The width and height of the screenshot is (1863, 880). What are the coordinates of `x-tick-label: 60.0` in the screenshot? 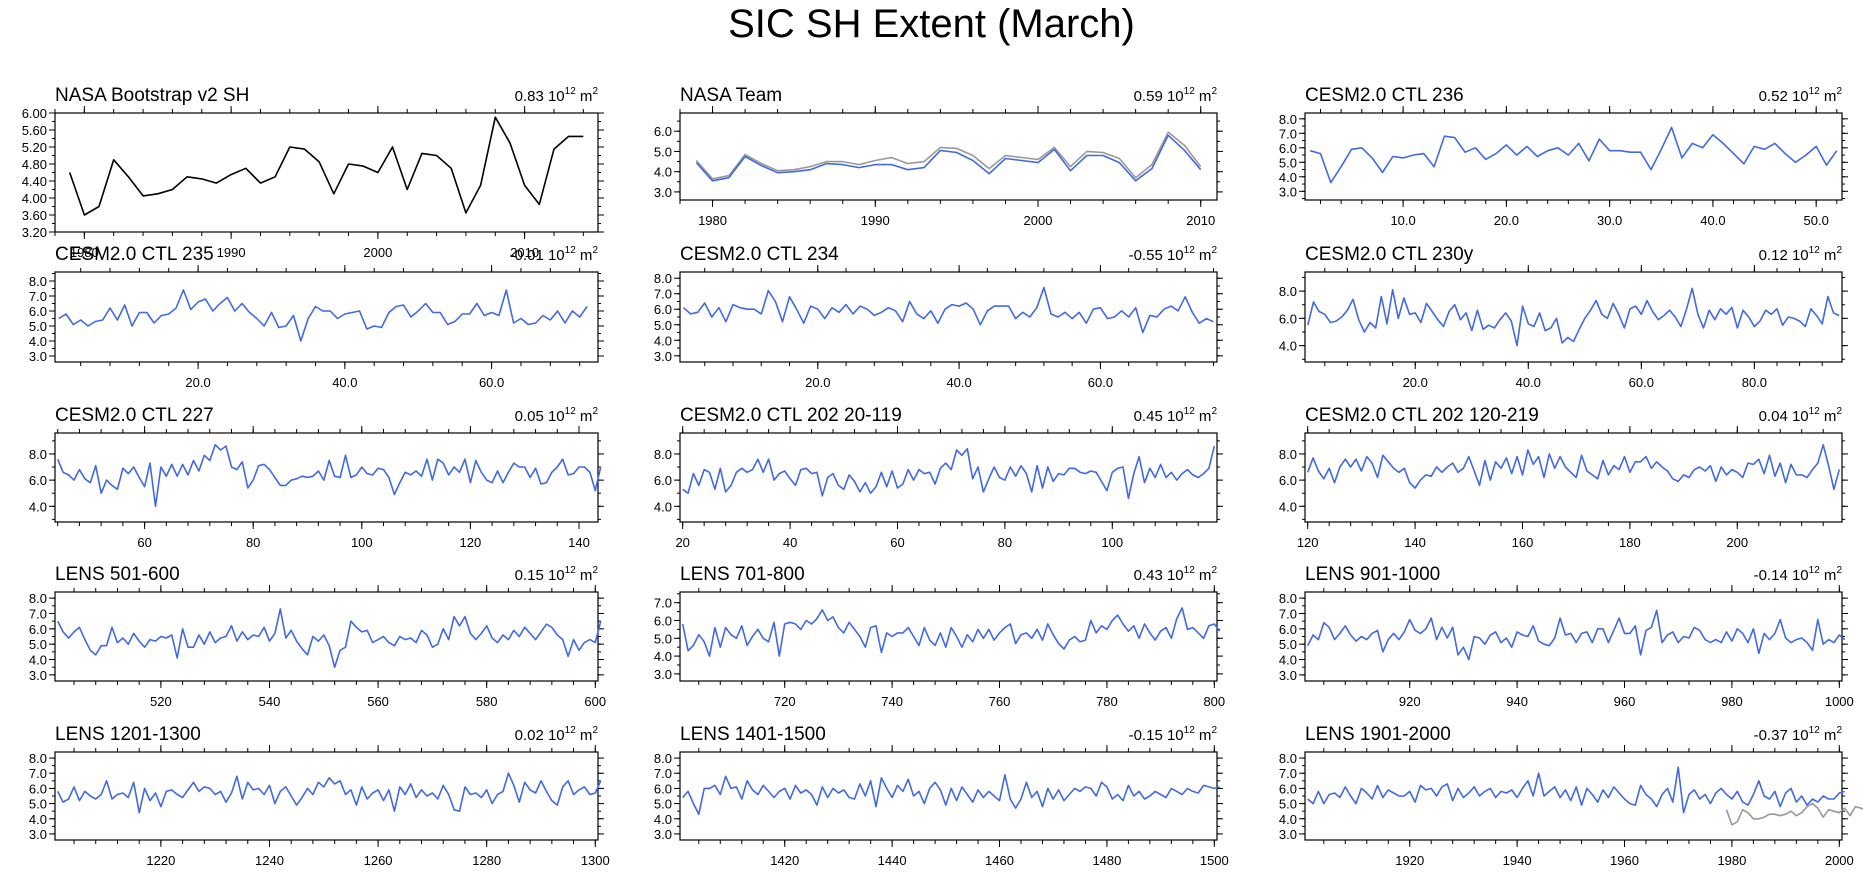 It's located at (1100, 382).